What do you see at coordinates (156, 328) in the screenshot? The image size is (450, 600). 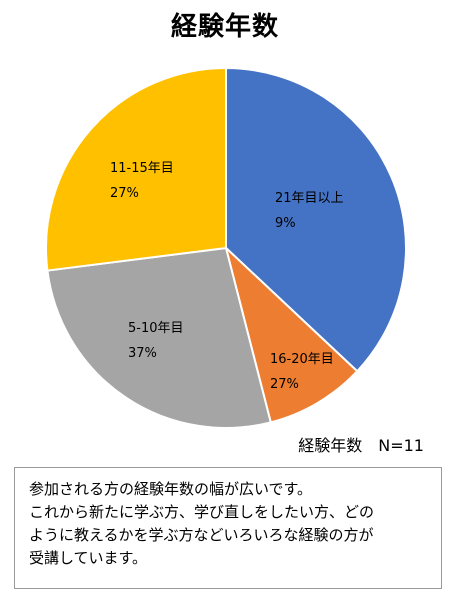 I see `slice-category-label: 5-10年目` at bounding box center [156, 328].